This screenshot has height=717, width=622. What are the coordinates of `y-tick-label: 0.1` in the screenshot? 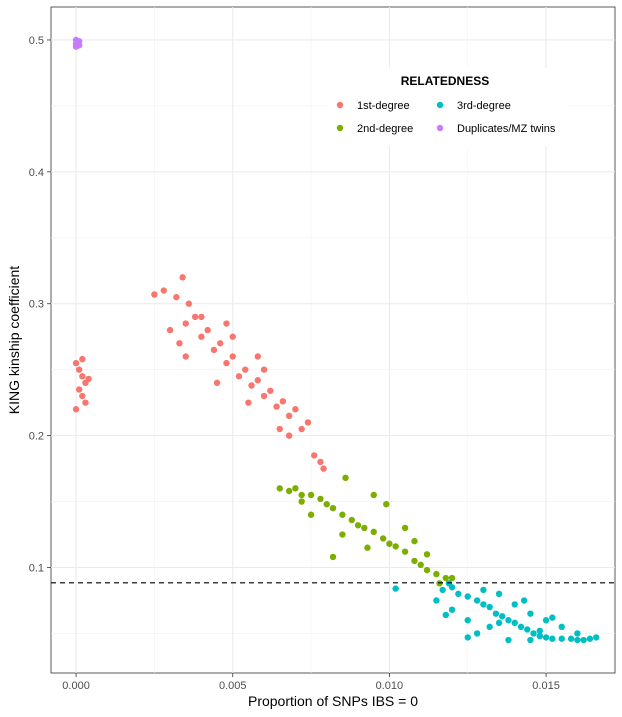 It's located at (36, 568).